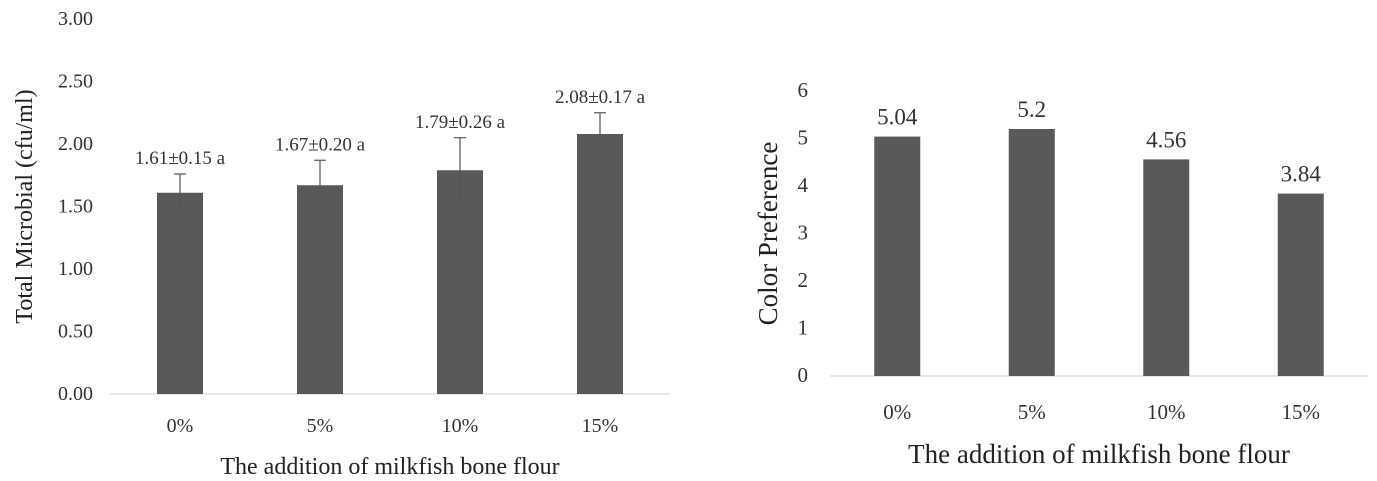  I want to click on data-label: 1.79±0.26 a, so click(460, 122).